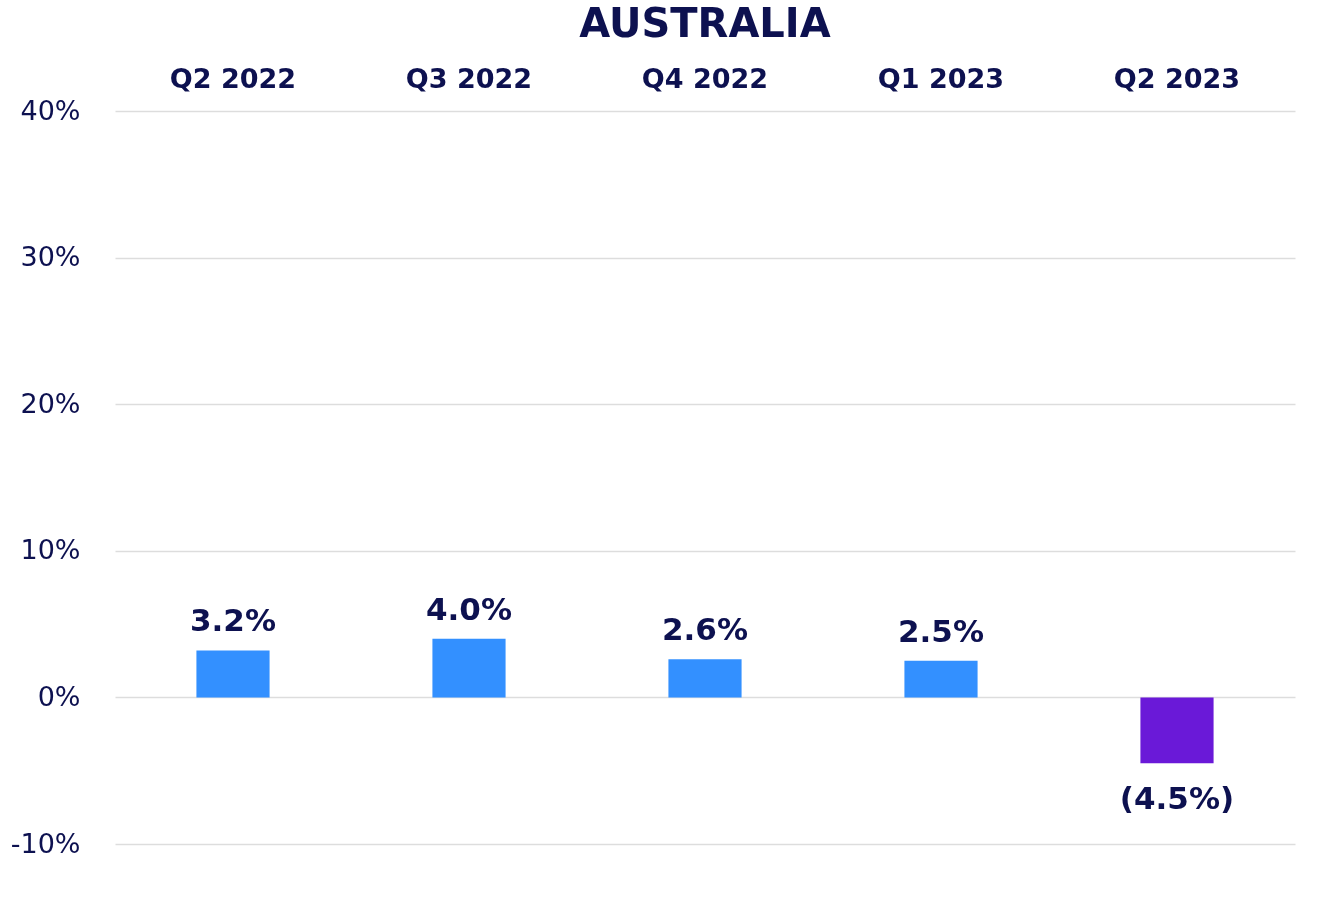 This screenshot has height=914, width=1338. I want to click on y-tick-label: -10%, so click(45, 843).